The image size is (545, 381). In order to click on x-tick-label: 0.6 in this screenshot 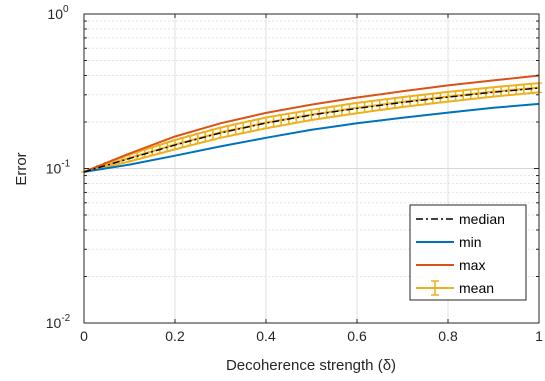, I will do `click(357, 336)`.